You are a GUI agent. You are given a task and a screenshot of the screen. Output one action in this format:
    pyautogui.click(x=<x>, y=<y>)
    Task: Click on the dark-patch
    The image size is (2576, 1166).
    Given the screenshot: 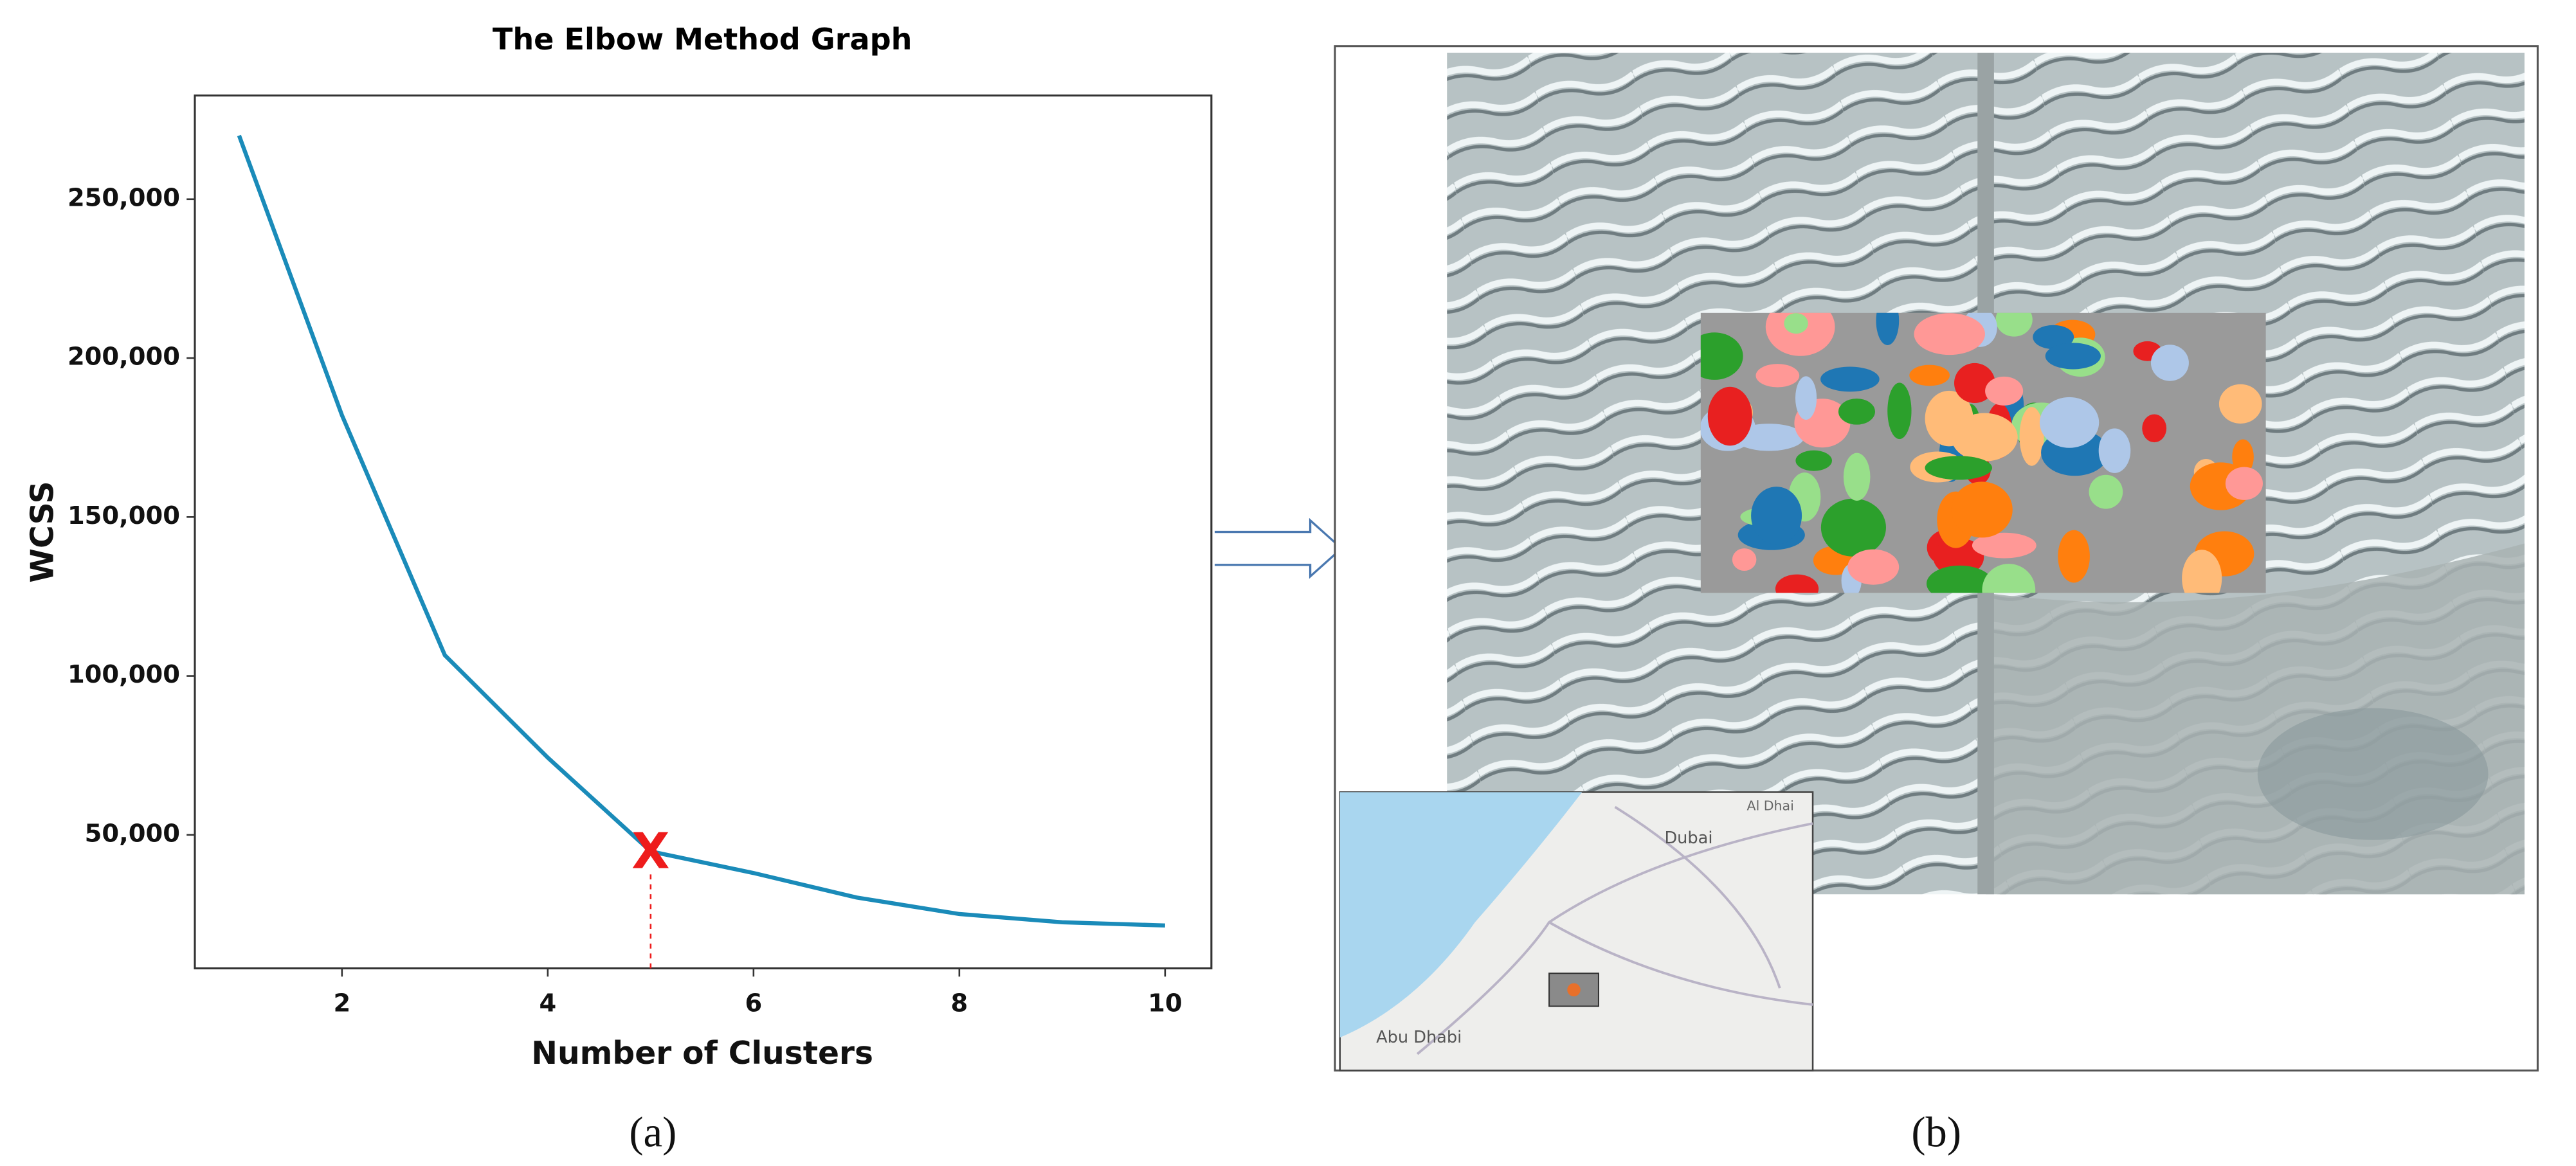 What is the action you would take?
    pyautogui.click(x=2373, y=774)
    